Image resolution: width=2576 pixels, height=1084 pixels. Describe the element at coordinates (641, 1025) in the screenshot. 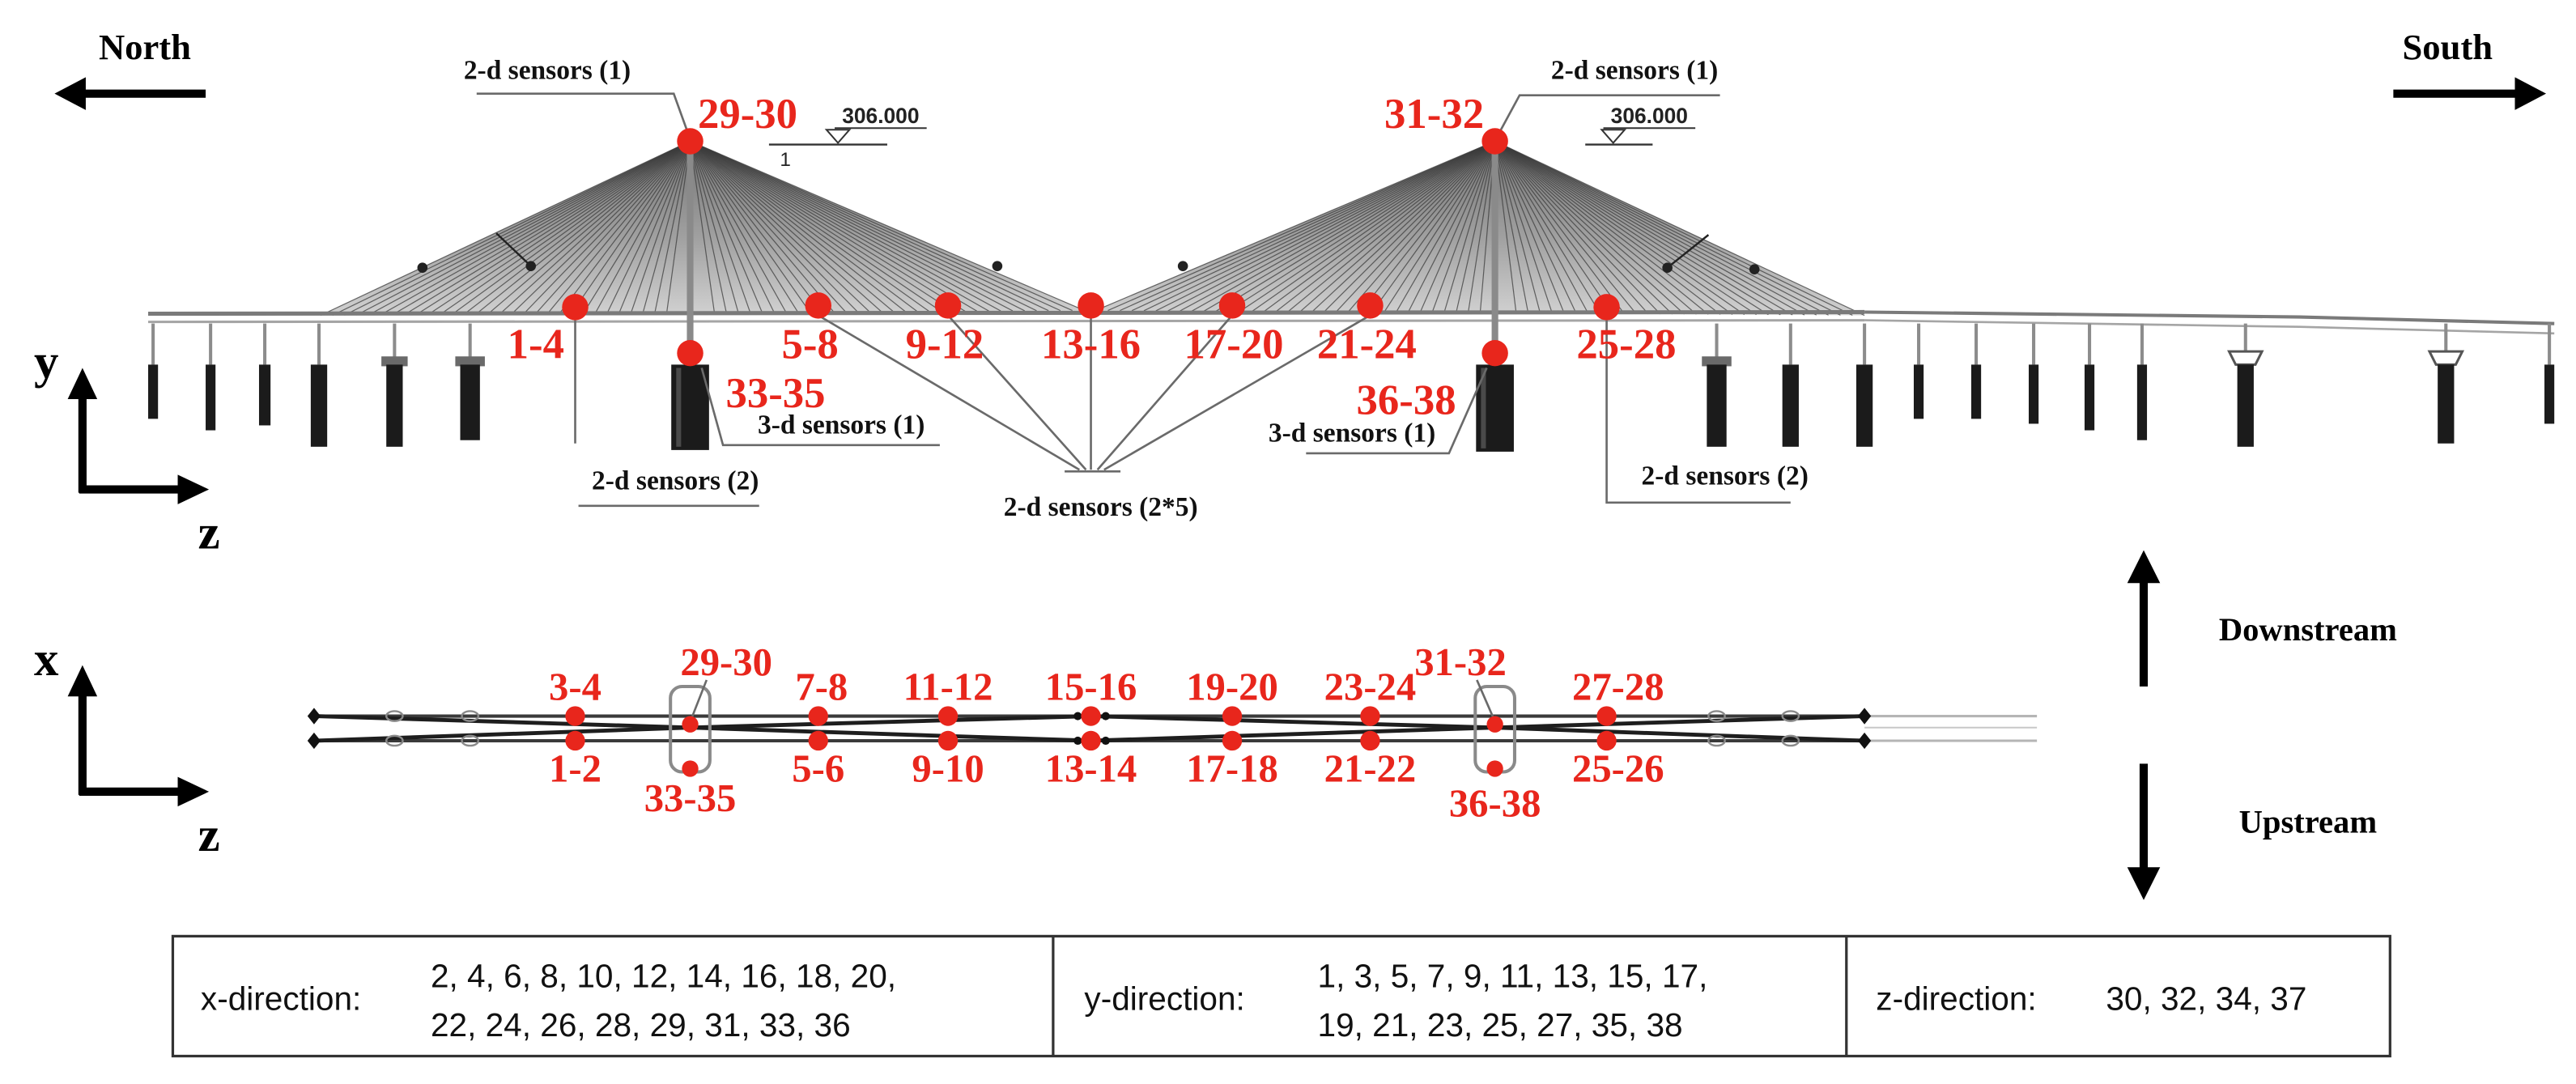

I see `x-direction-values: 22, 24, 26, 28, 29, 31, 33, 36` at that location.